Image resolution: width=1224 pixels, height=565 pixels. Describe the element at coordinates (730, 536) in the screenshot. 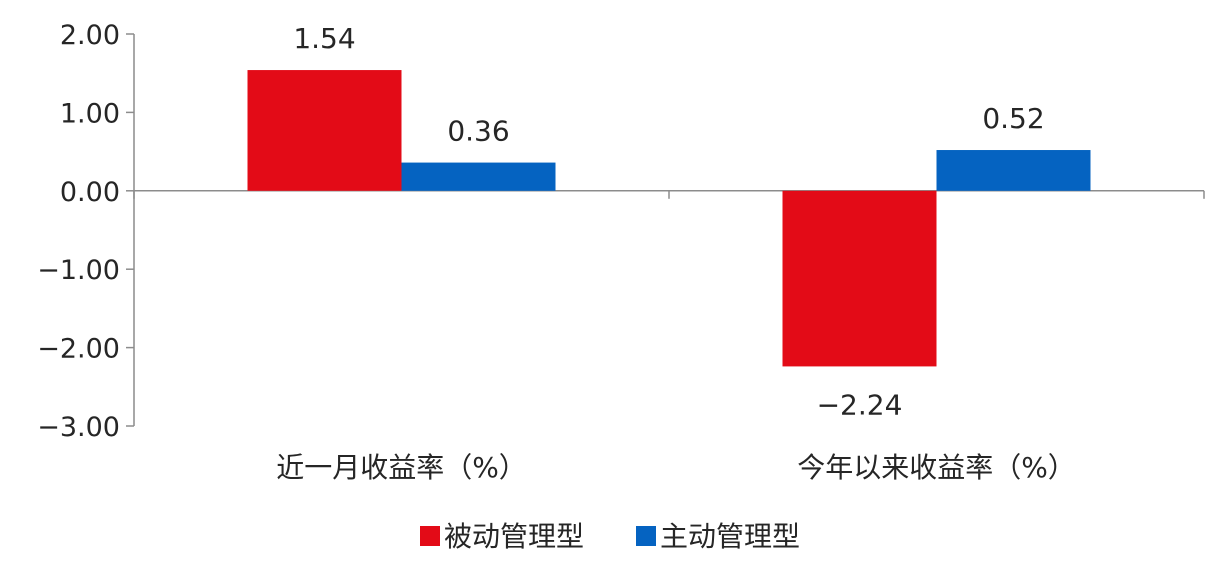

I see `legend-label: 主动管理型` at that location.